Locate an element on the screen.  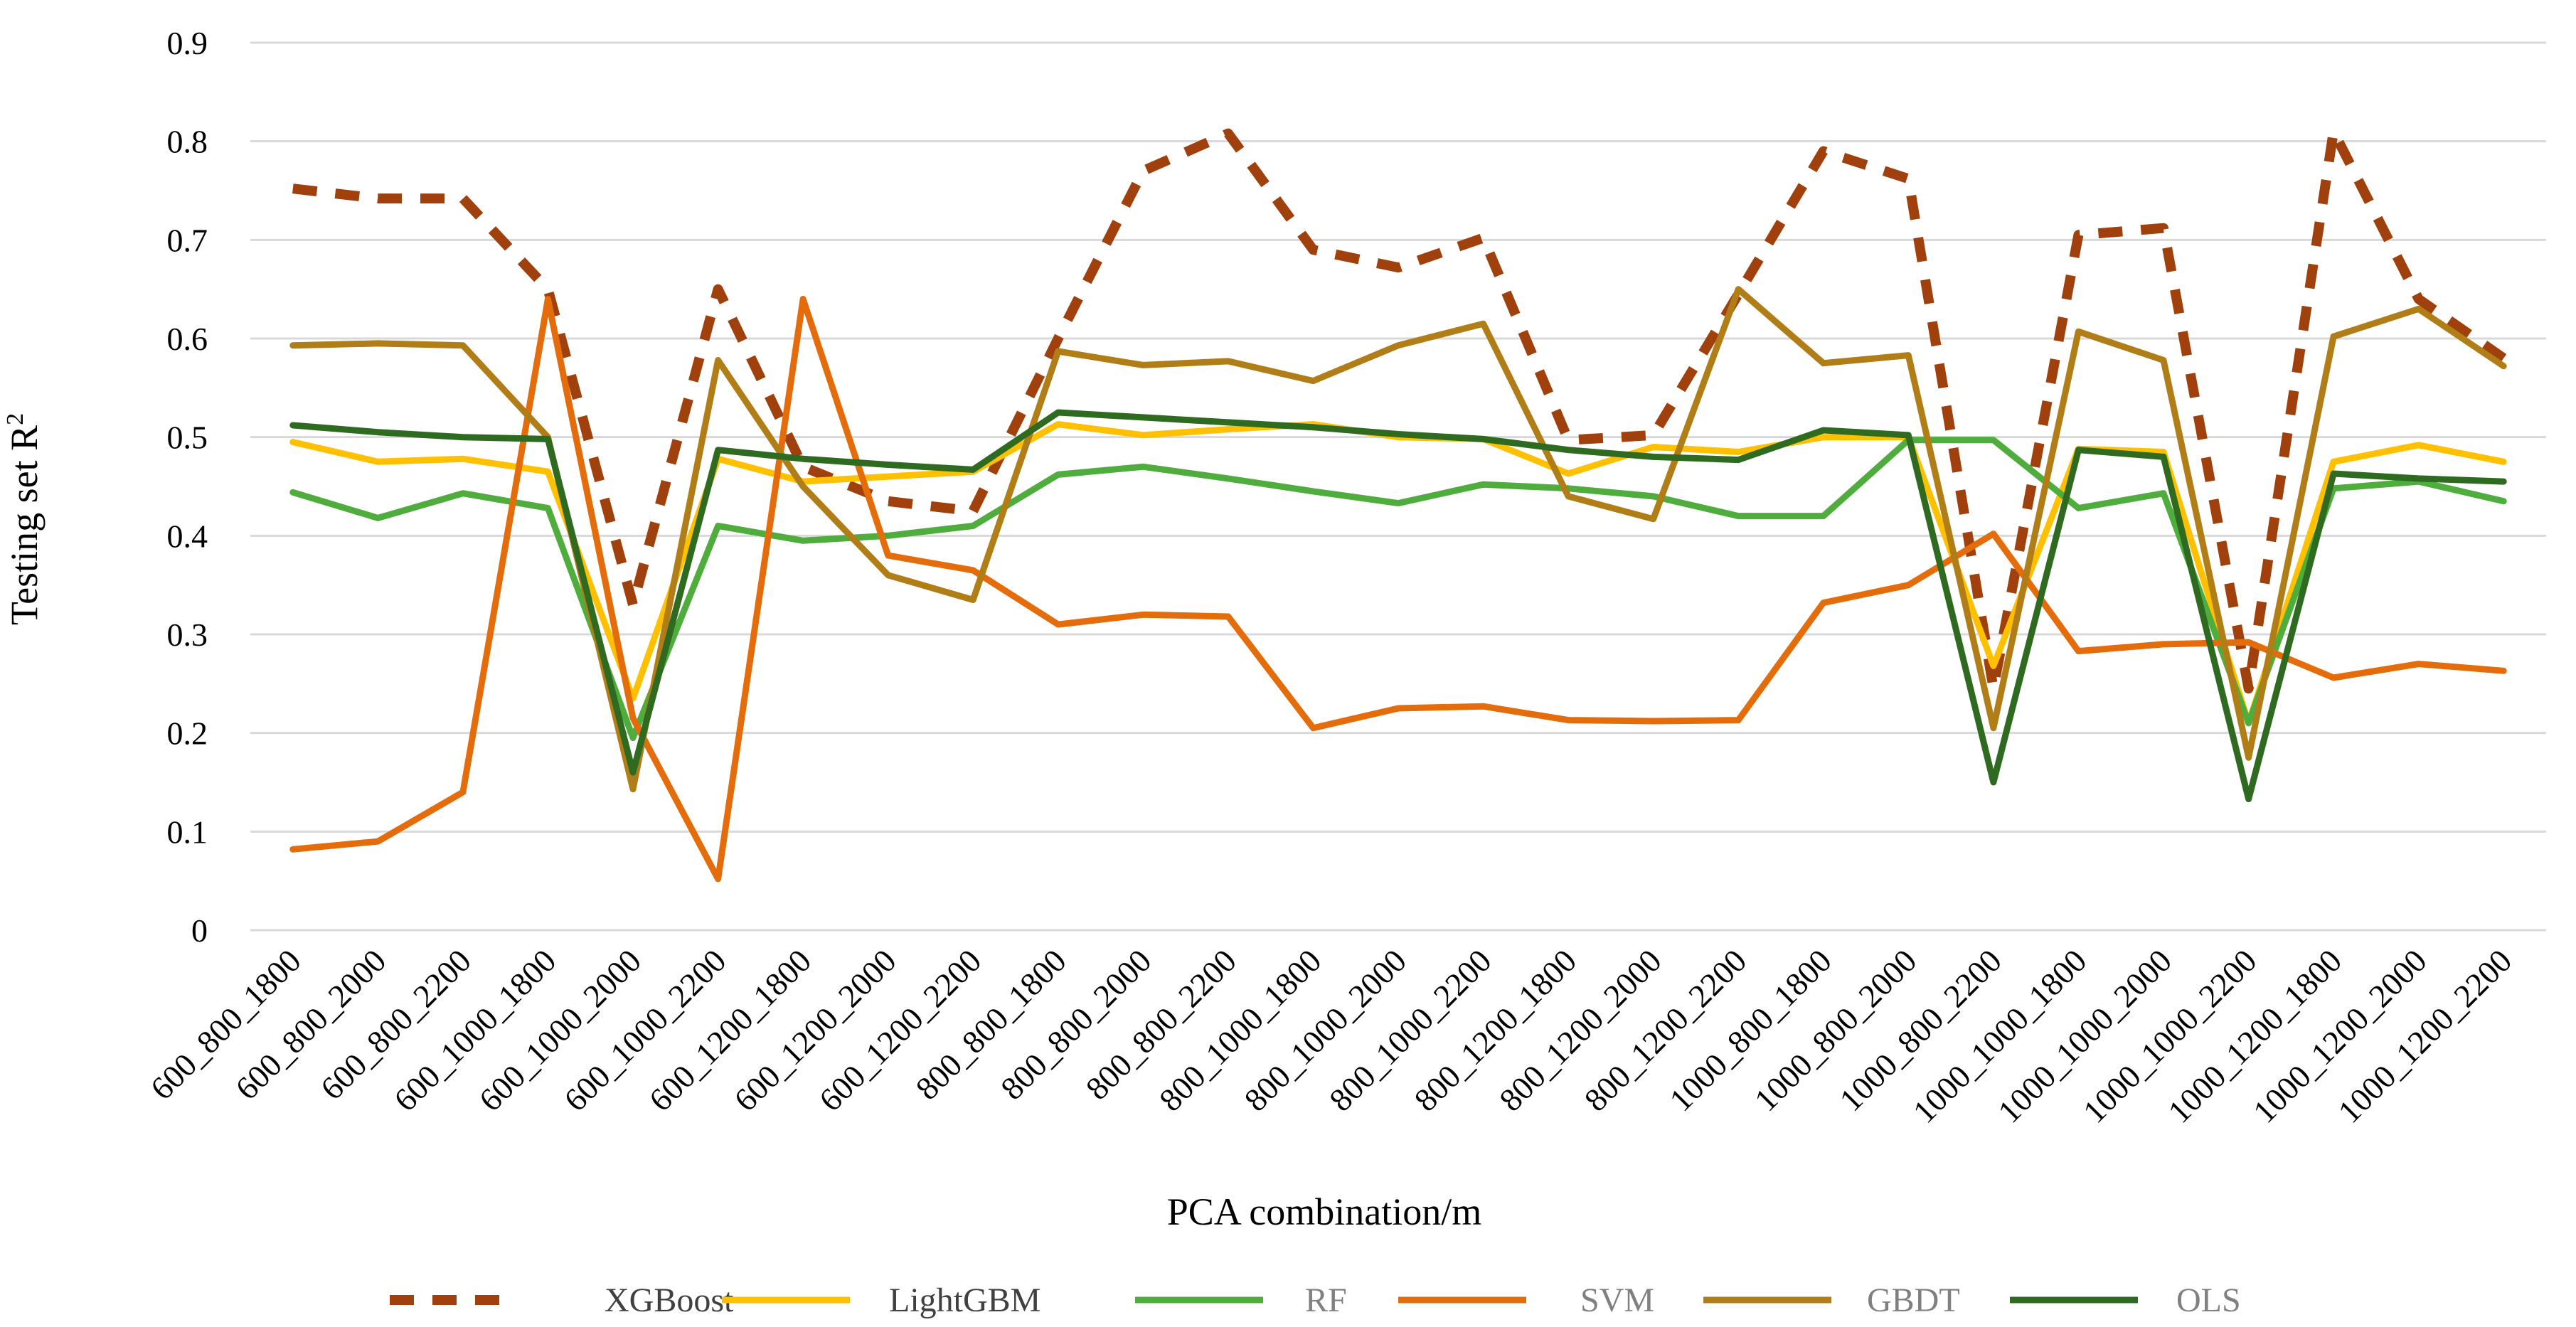
legend: XGBoost LightGBM RF SVM GBDT OLS is located at coordinates (1315, 1300).